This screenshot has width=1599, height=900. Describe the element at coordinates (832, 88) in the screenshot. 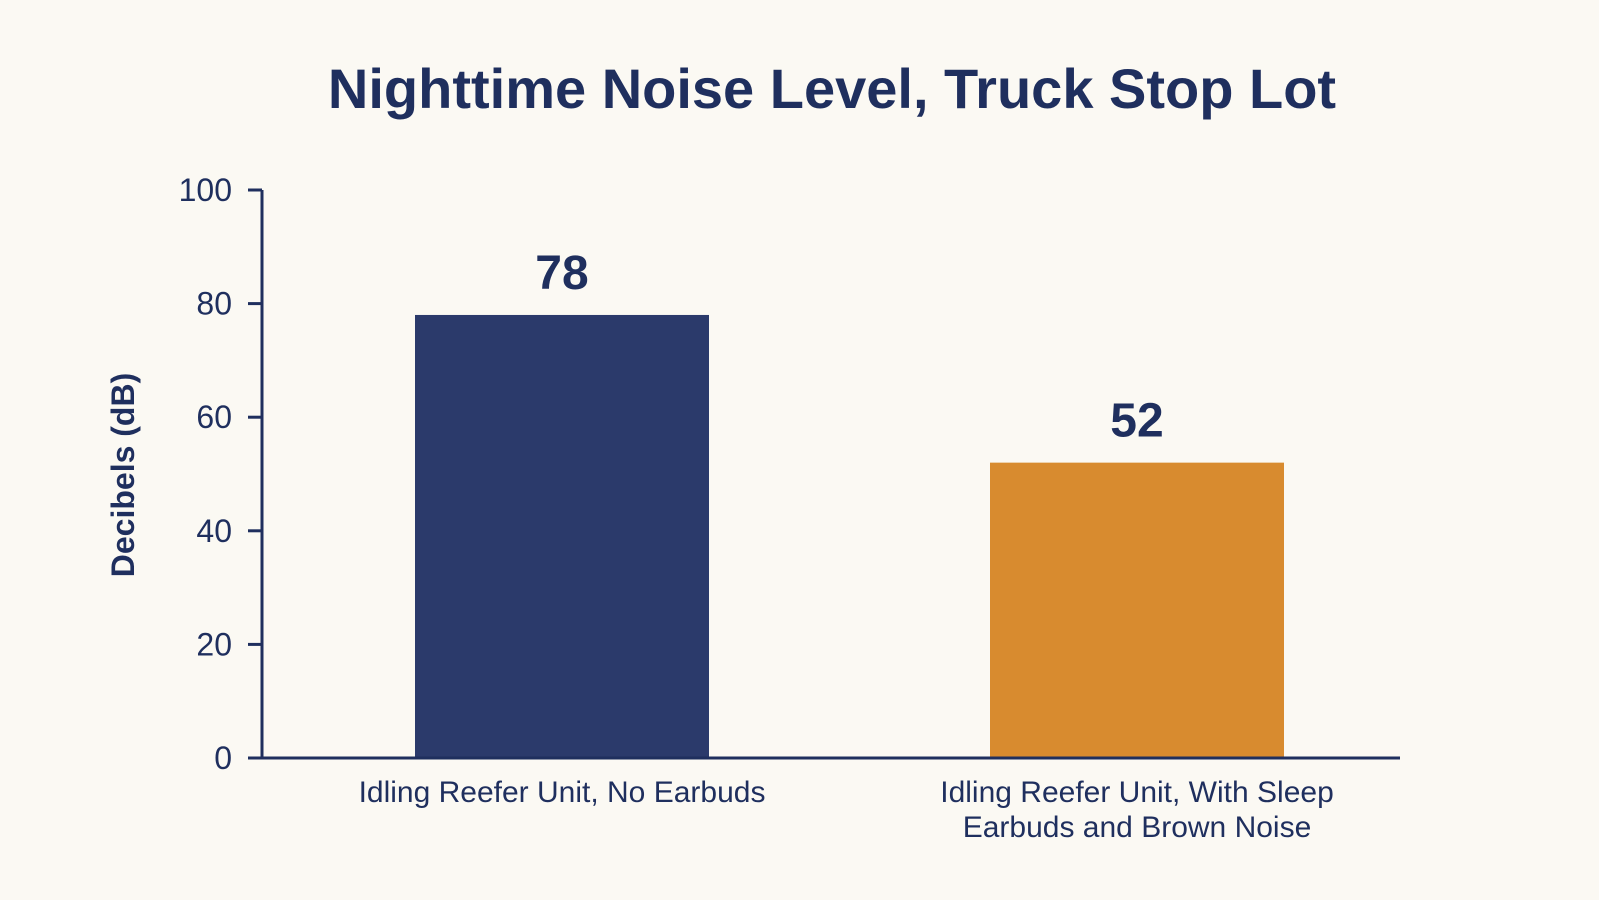

I see `chart-title: Nighttime Noise Level, Truck Stop Lot` at that location.